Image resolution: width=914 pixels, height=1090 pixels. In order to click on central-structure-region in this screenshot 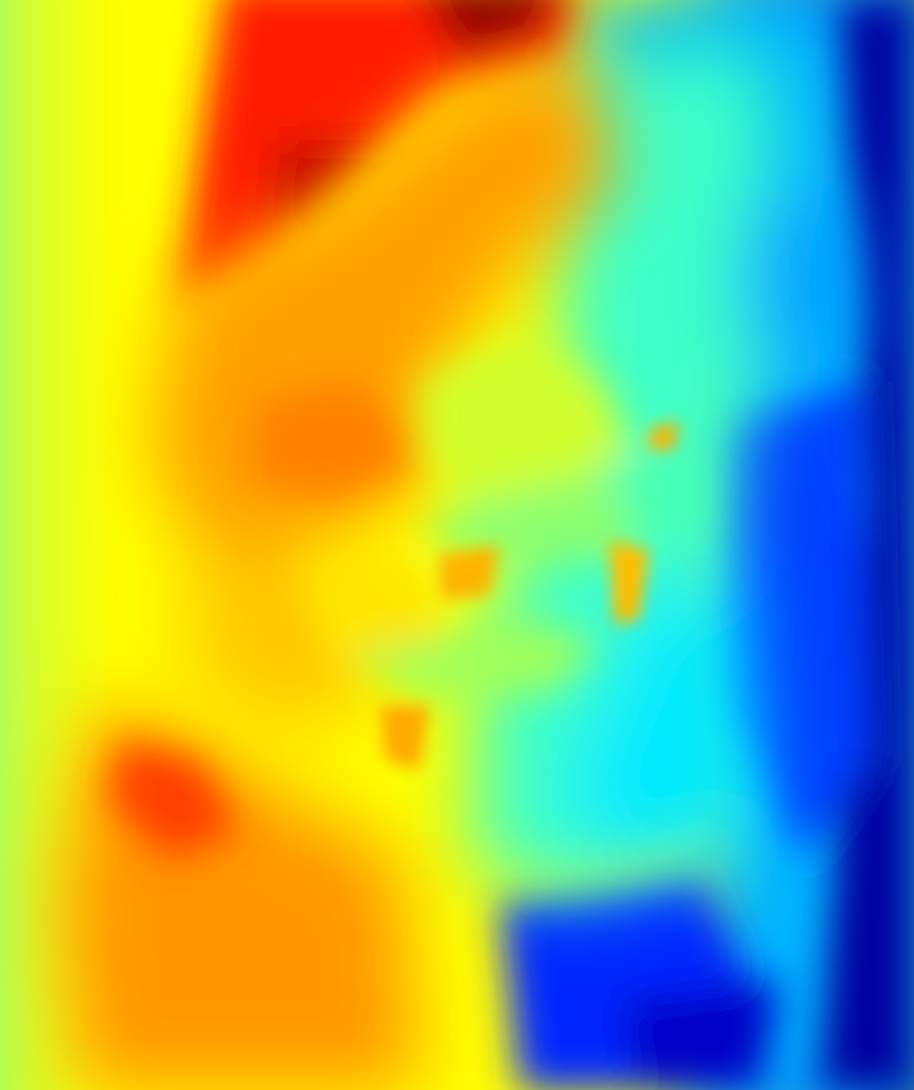, I will do `click(500, 515)`.